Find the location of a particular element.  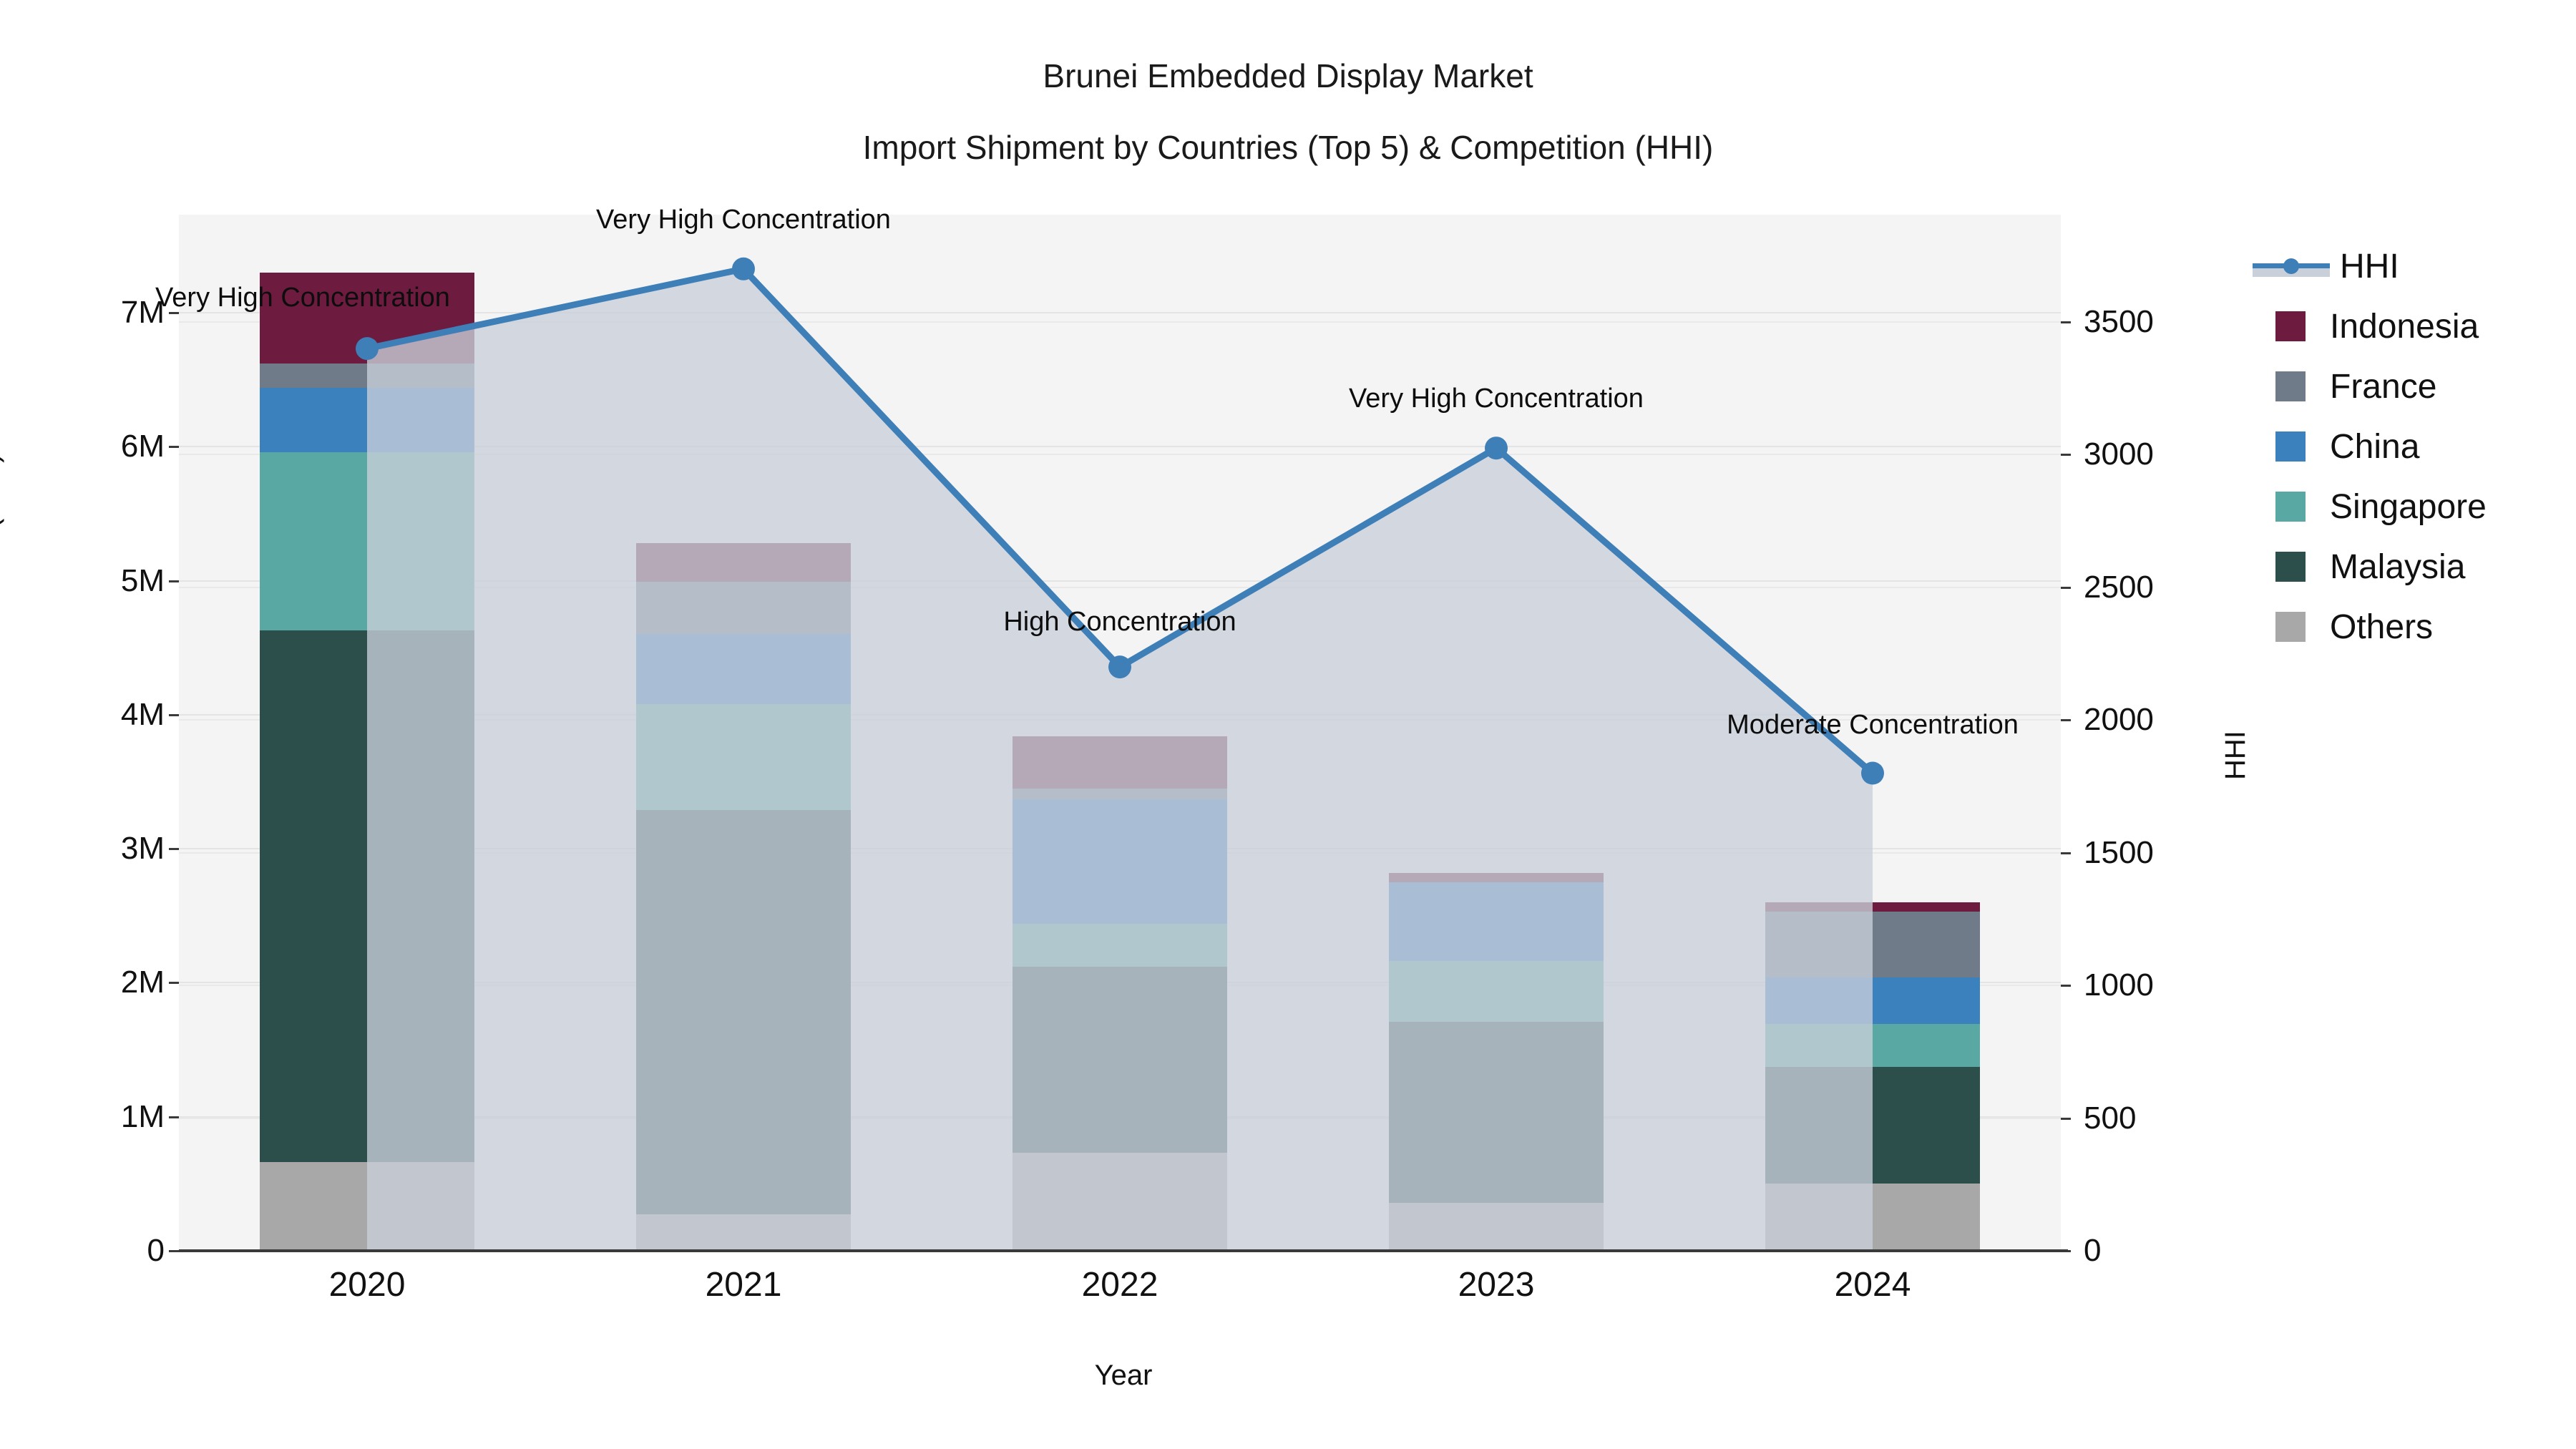

bar-segment-france-2024 is located at coordinates (1926, 944).